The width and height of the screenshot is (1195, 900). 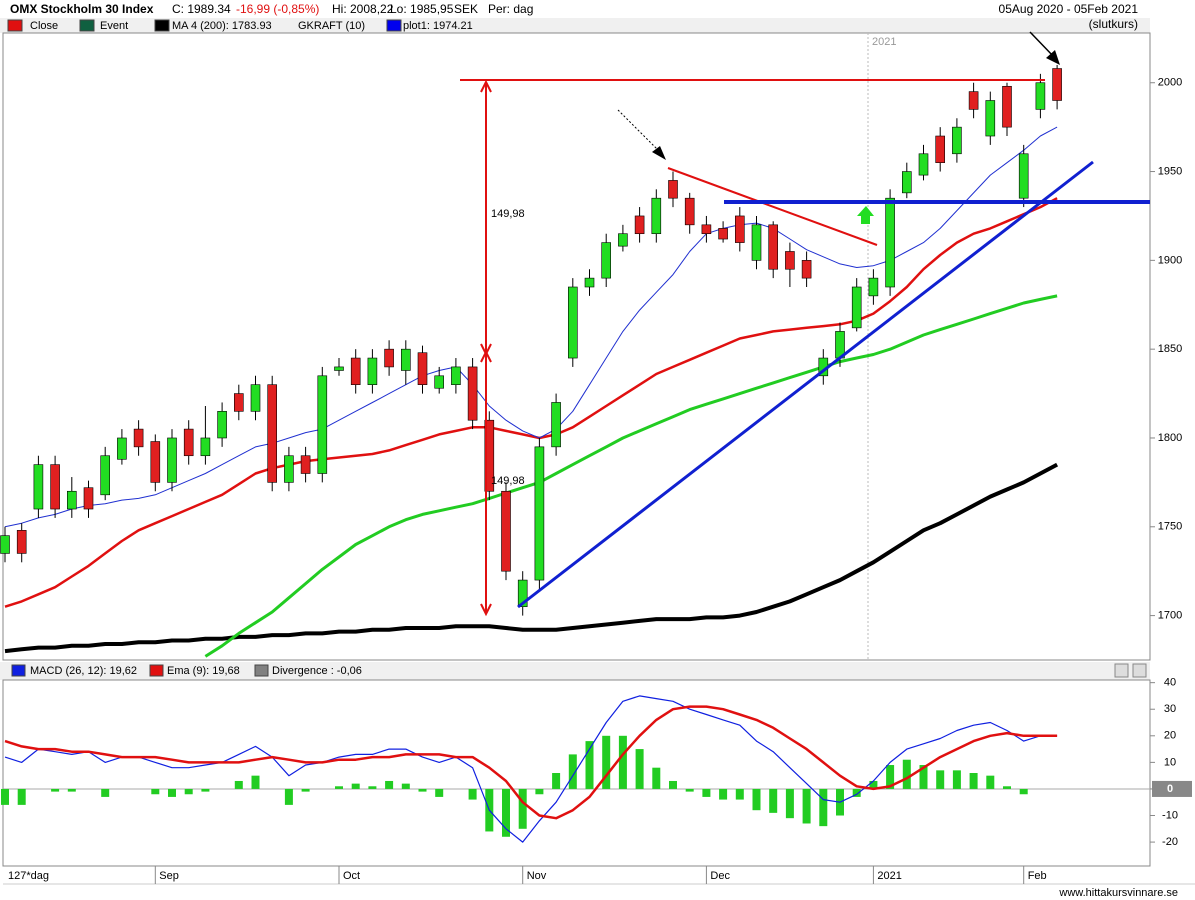 What do you see at coordinates (114, 26) in the screenshot?
I see `legend-label: Event` at bounding box center [114, 26].